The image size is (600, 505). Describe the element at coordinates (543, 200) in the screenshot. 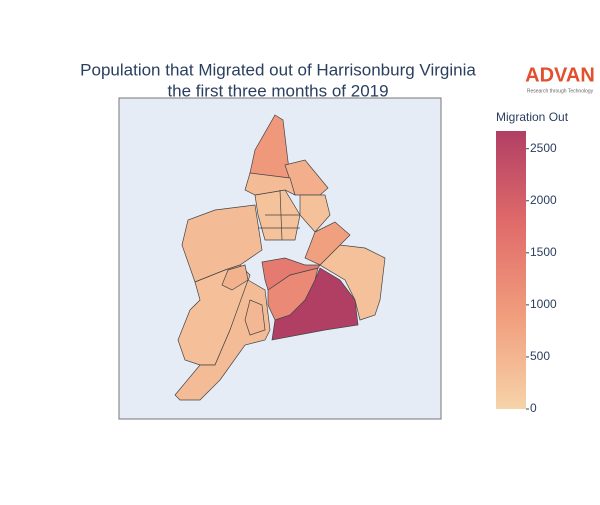

I see `colorbar-tick-label: 2000` at that location.